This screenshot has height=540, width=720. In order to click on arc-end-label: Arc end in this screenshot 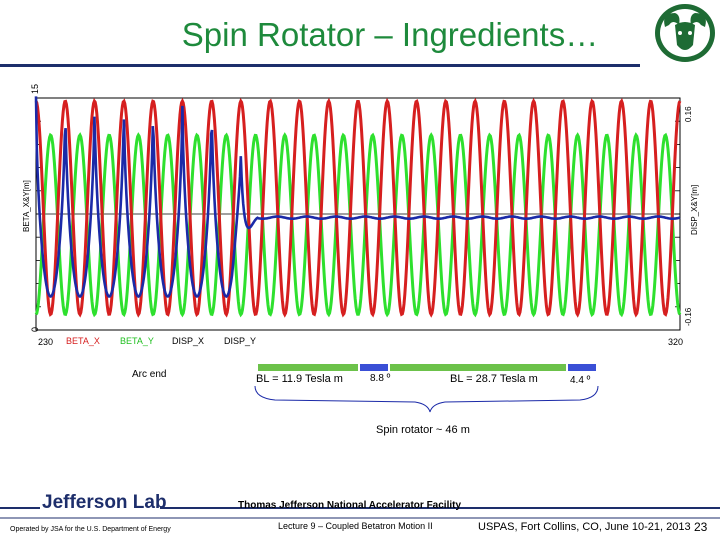, I will do `click(149, 374)`.